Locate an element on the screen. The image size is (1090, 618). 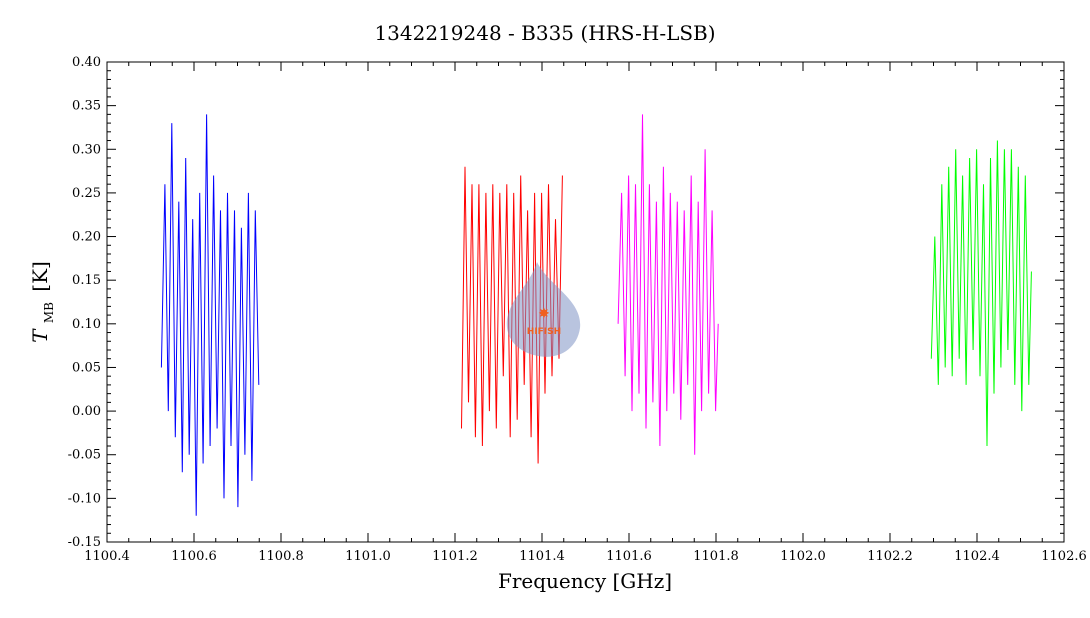
x-tick-label: 1101.6 is located at coordinates (629, 556).